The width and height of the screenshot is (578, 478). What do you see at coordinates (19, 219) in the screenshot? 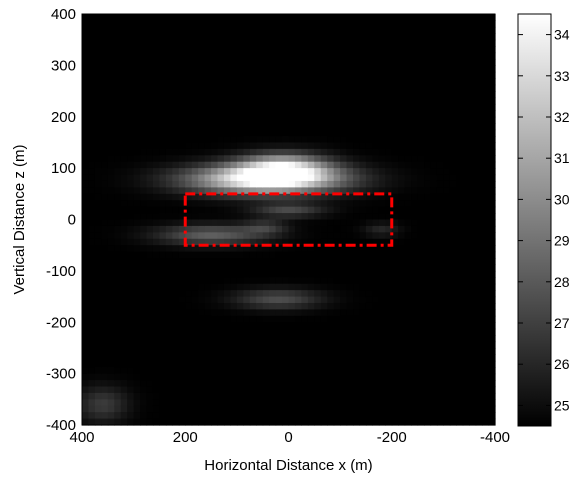
I see `y-axis-label: Vertical Distance z (m)` at bounding box center [19, 219].